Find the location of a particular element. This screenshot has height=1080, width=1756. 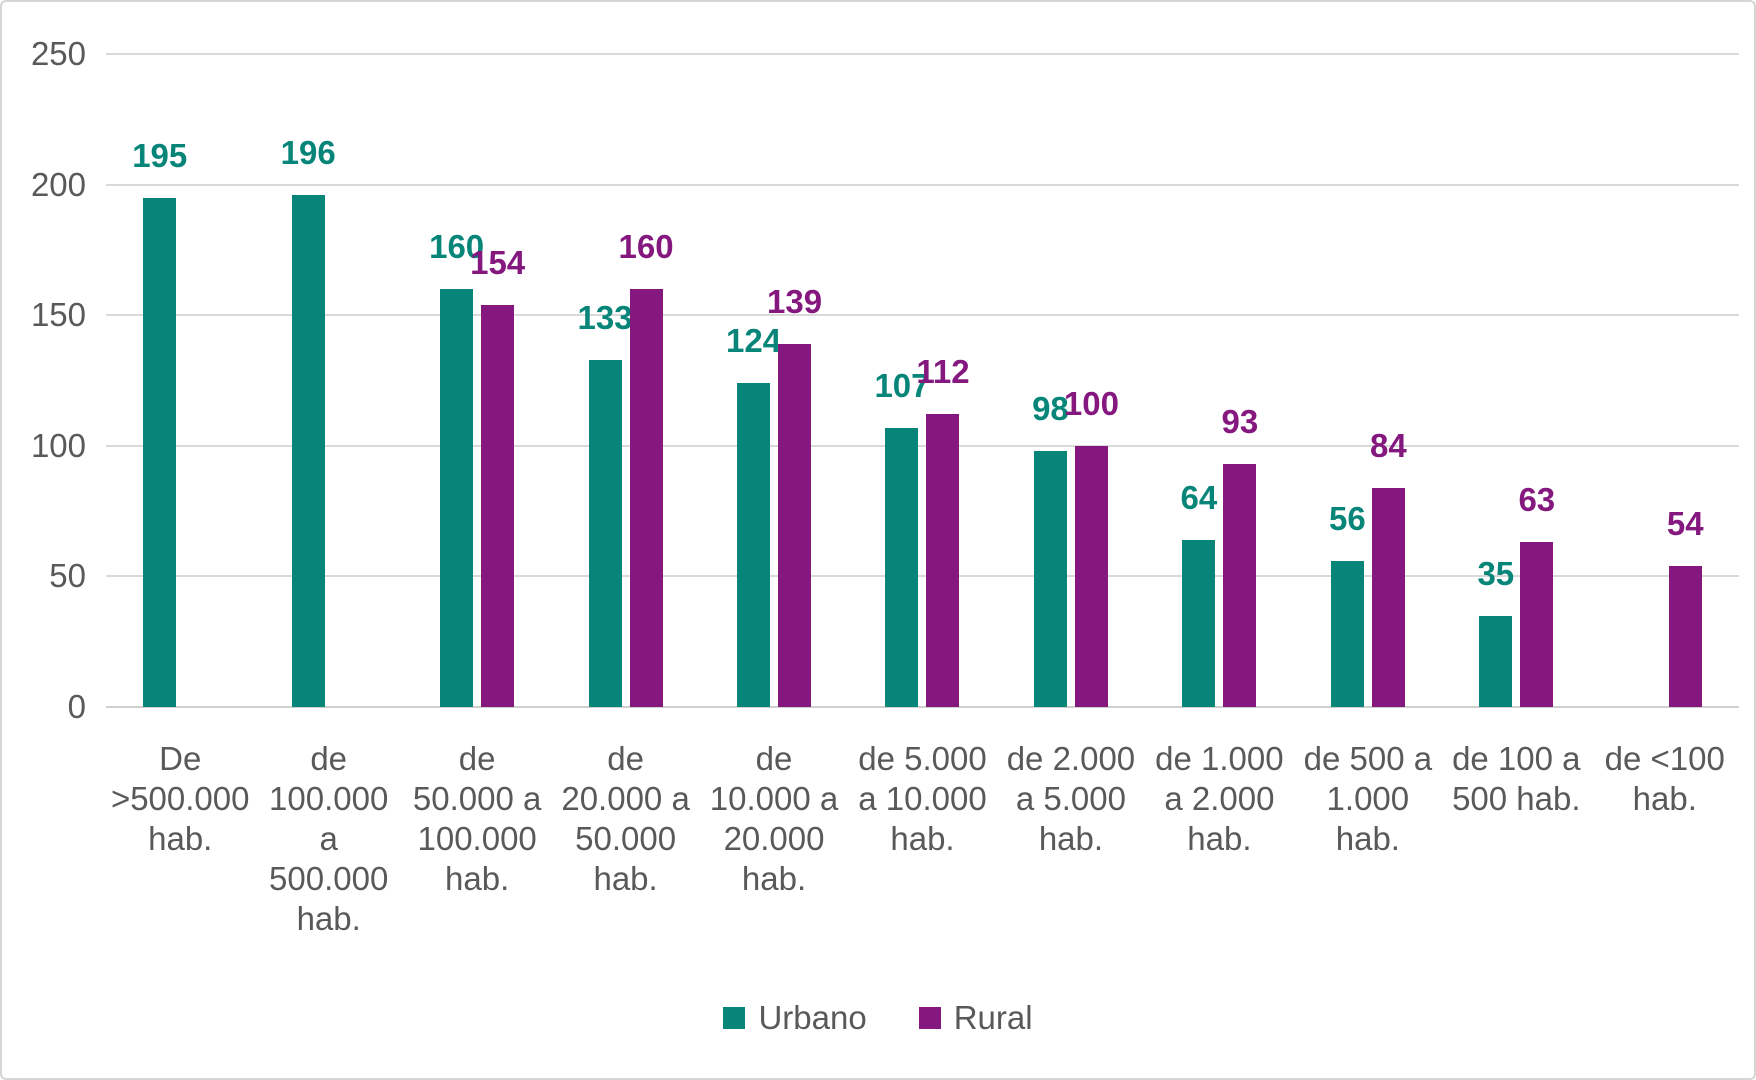

category-group: 98 100 is located at coordinates (1071, 380).